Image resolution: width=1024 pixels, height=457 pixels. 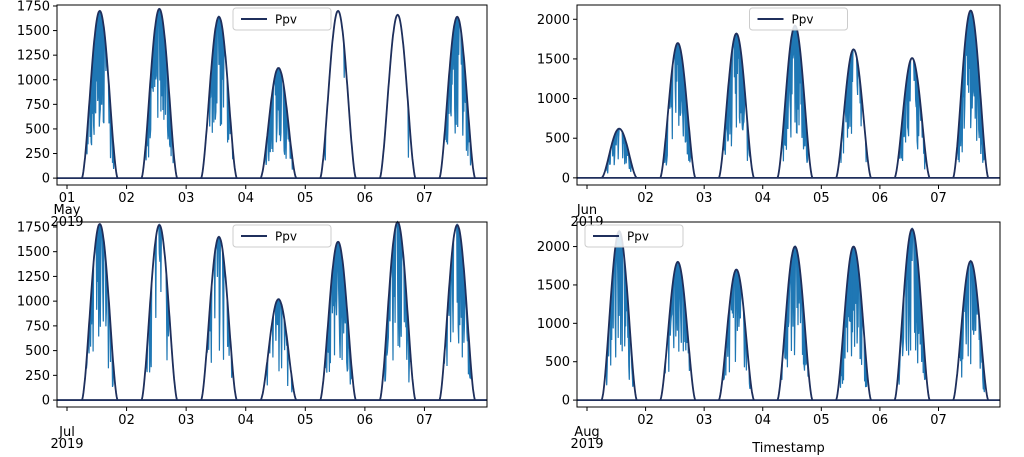 I want to click on ppv-day-band, so click(x=397, y=96).